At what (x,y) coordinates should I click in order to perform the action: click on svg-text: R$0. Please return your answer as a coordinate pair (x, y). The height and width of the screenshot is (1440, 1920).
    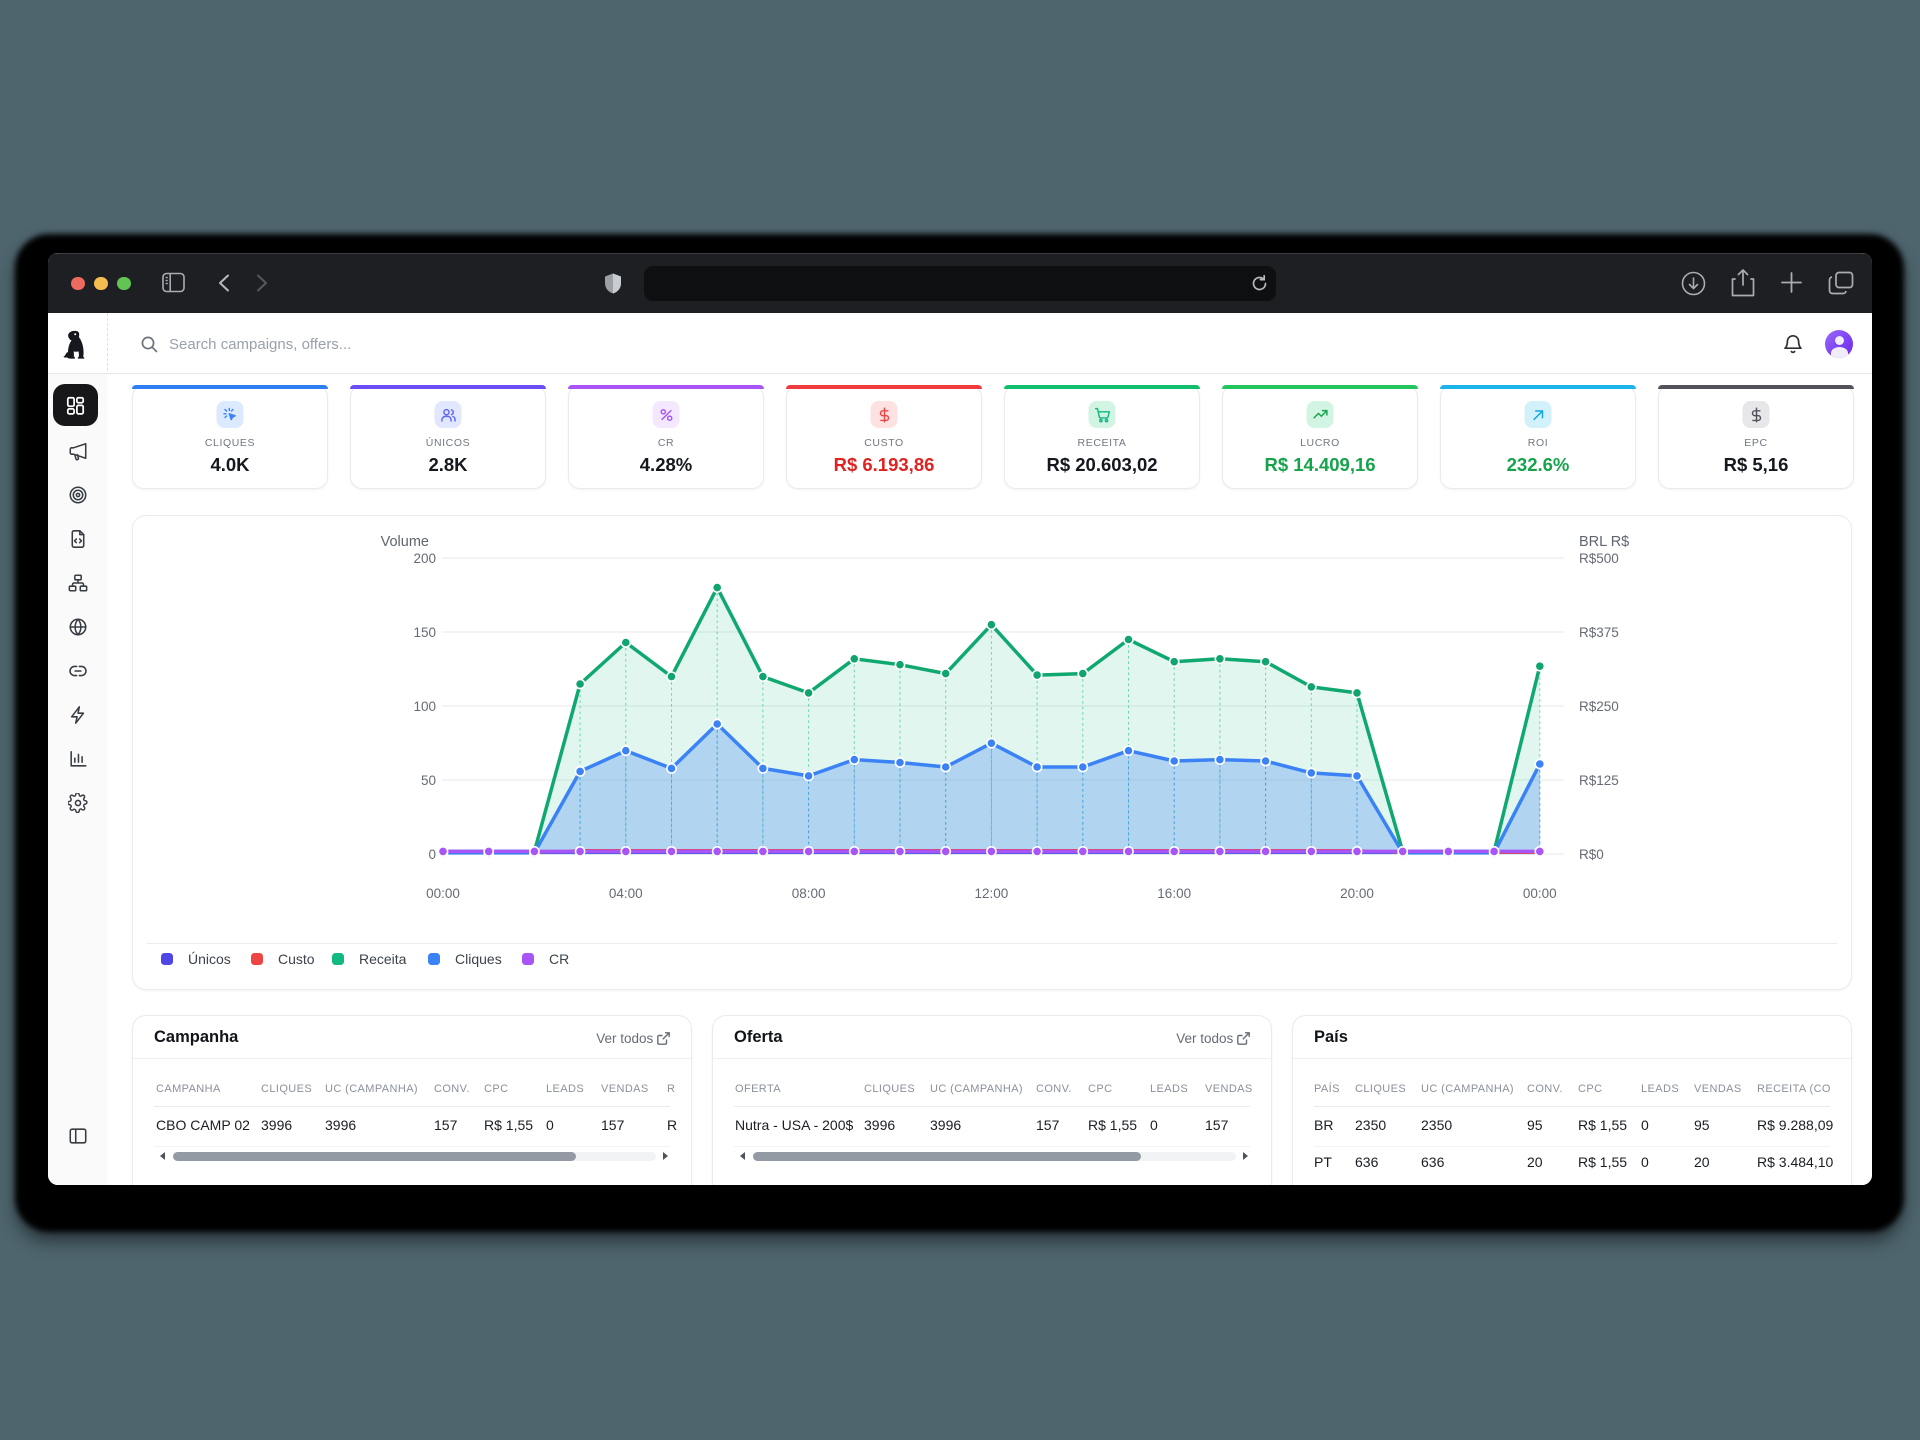
    Looking at the image, I should click on (1591, 854).